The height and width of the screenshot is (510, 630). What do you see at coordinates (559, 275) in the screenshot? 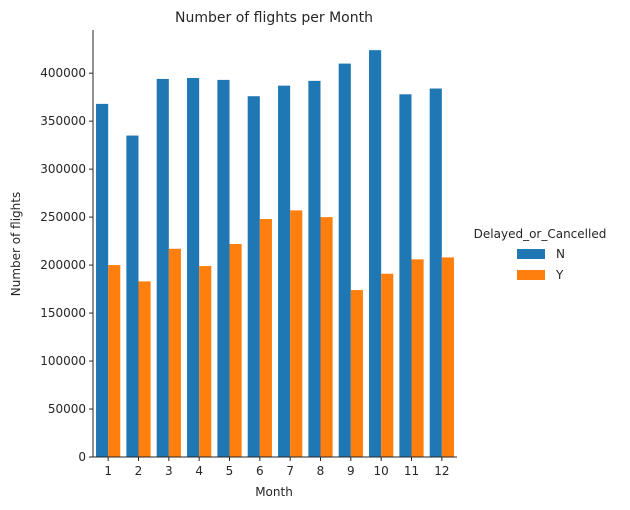
I see `legend-label-Y: Y` at bounding box center [559, 275].